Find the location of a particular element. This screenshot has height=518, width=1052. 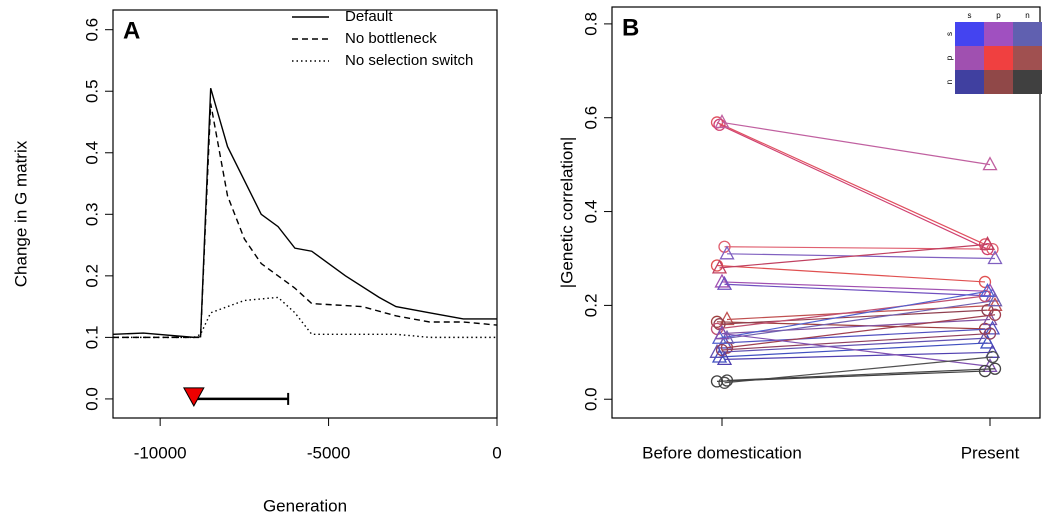

x-tick-label: Present is located at coordinates (990, 452).